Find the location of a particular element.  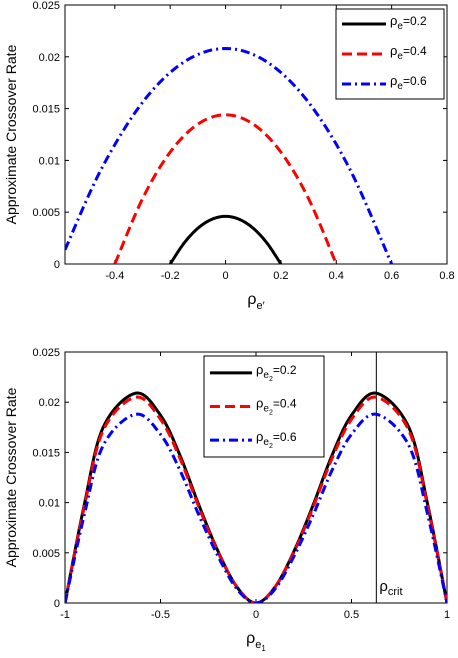

x-tick-label: -0.2 is located at coordinates (170, 276).